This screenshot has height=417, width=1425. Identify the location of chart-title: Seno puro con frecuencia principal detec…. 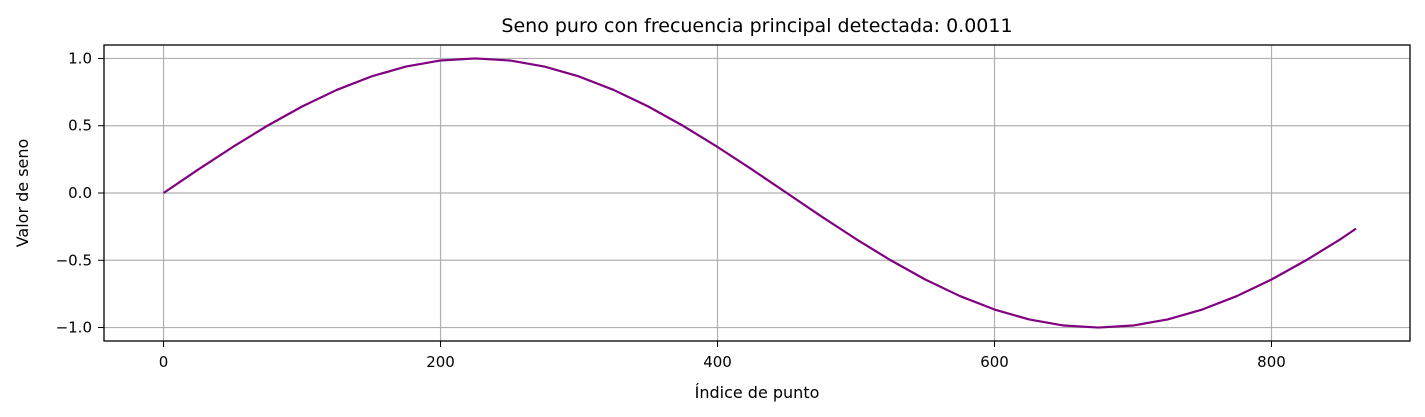
(756, 26).